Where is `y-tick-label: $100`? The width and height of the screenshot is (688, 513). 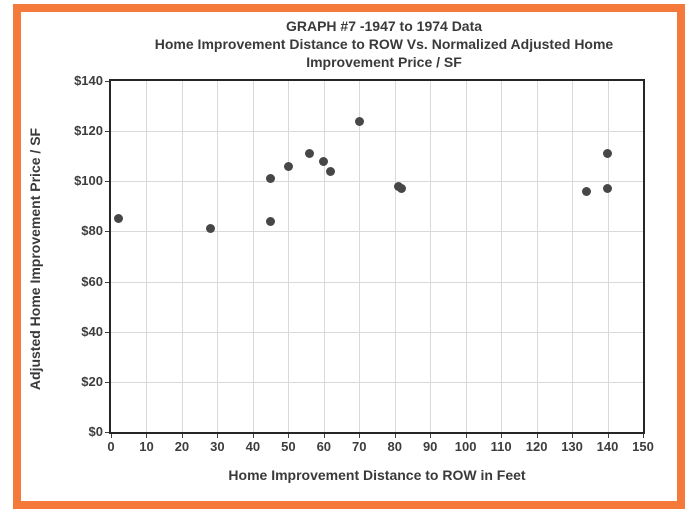
y-tick-label: $100 is located at coordinates (88, 181).